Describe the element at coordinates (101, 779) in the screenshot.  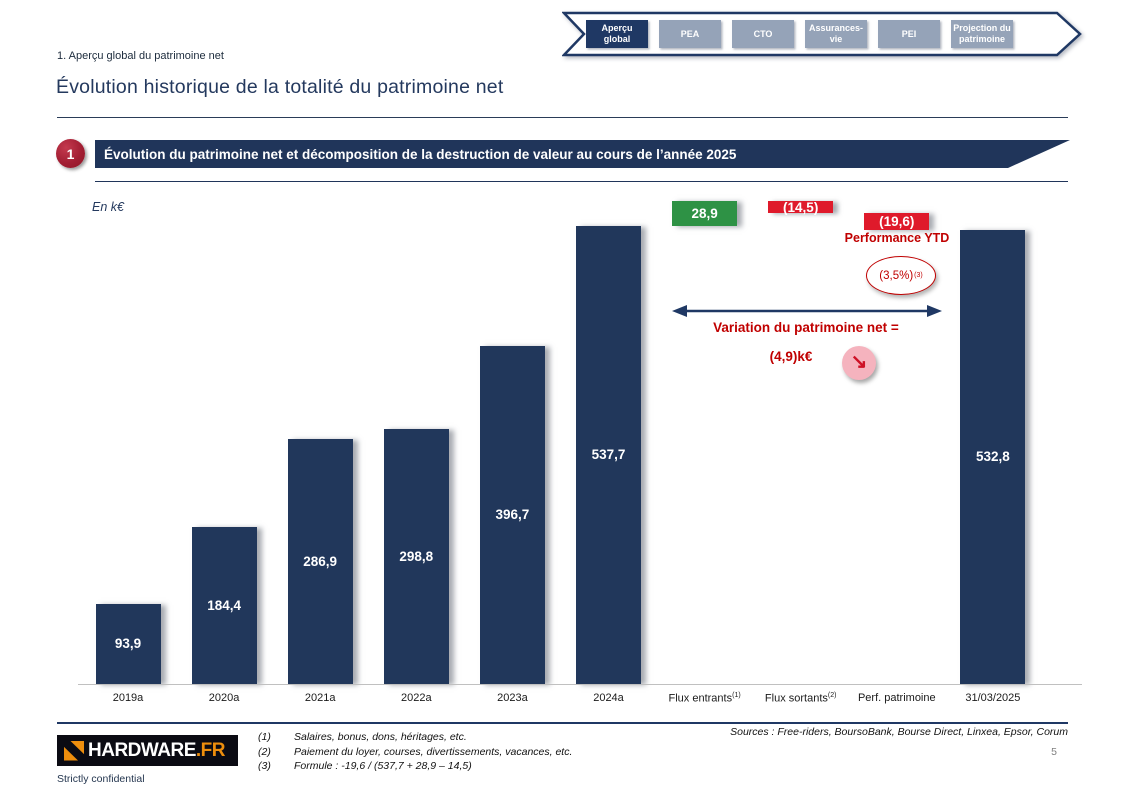
I see `confidential-label: Strictly confidential` at that location.